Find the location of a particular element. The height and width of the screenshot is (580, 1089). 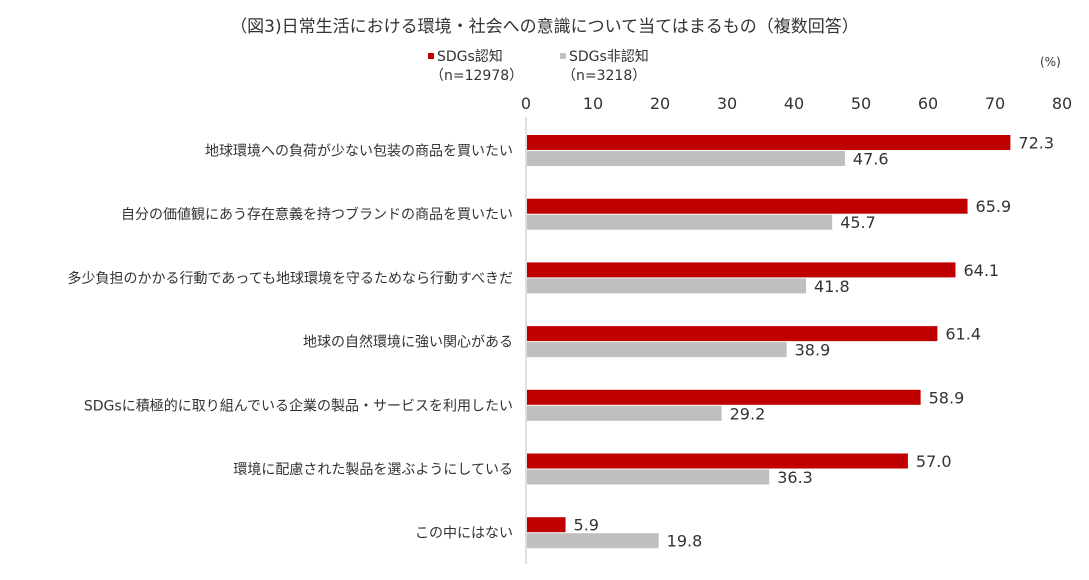

legend-sample-sdgs-aware: （n=12978） is located at coordinates (477, 76).